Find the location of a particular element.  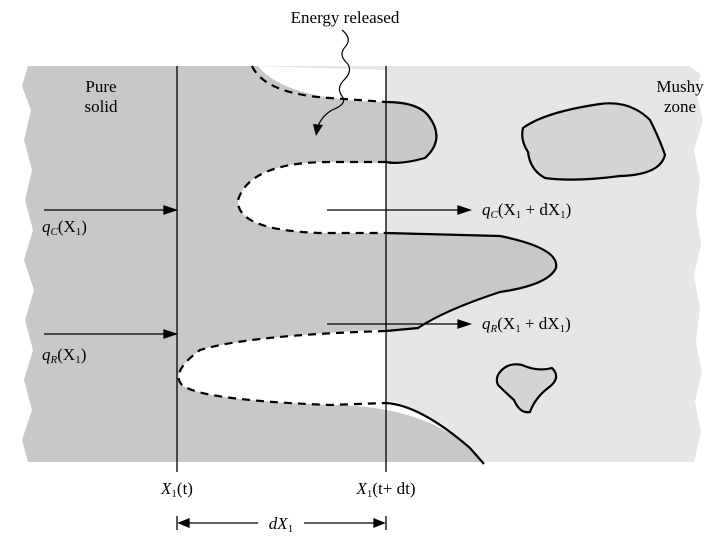

dx1-label: dX1 is located at coordinates (281, 523).